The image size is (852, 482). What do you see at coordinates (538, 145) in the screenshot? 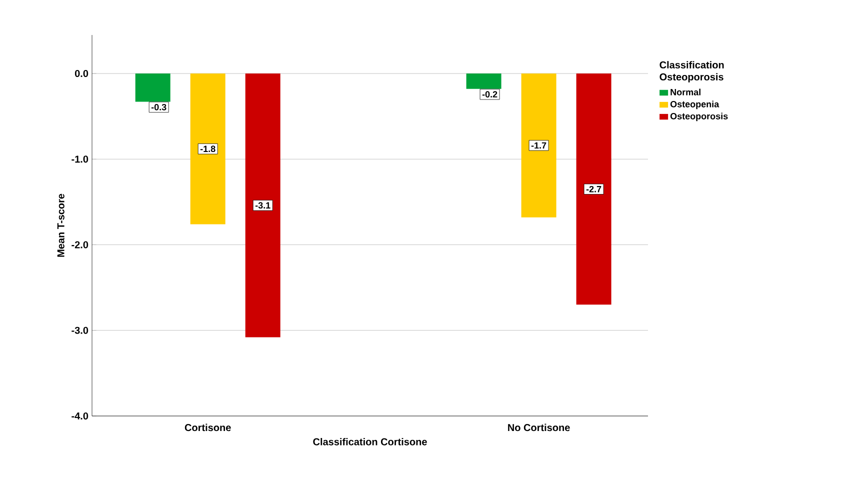
I see `data-label: -1.7` at bounding box center [538, 145].